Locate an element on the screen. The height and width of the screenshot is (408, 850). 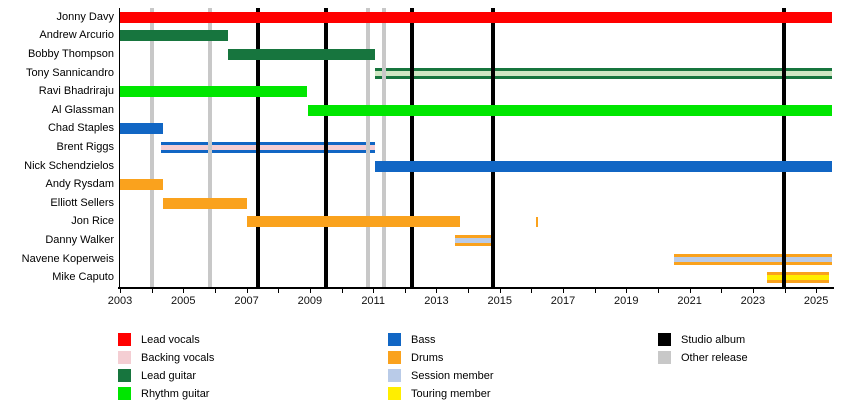
x-tick-label: 2015 is located at coordinates (499, 301).